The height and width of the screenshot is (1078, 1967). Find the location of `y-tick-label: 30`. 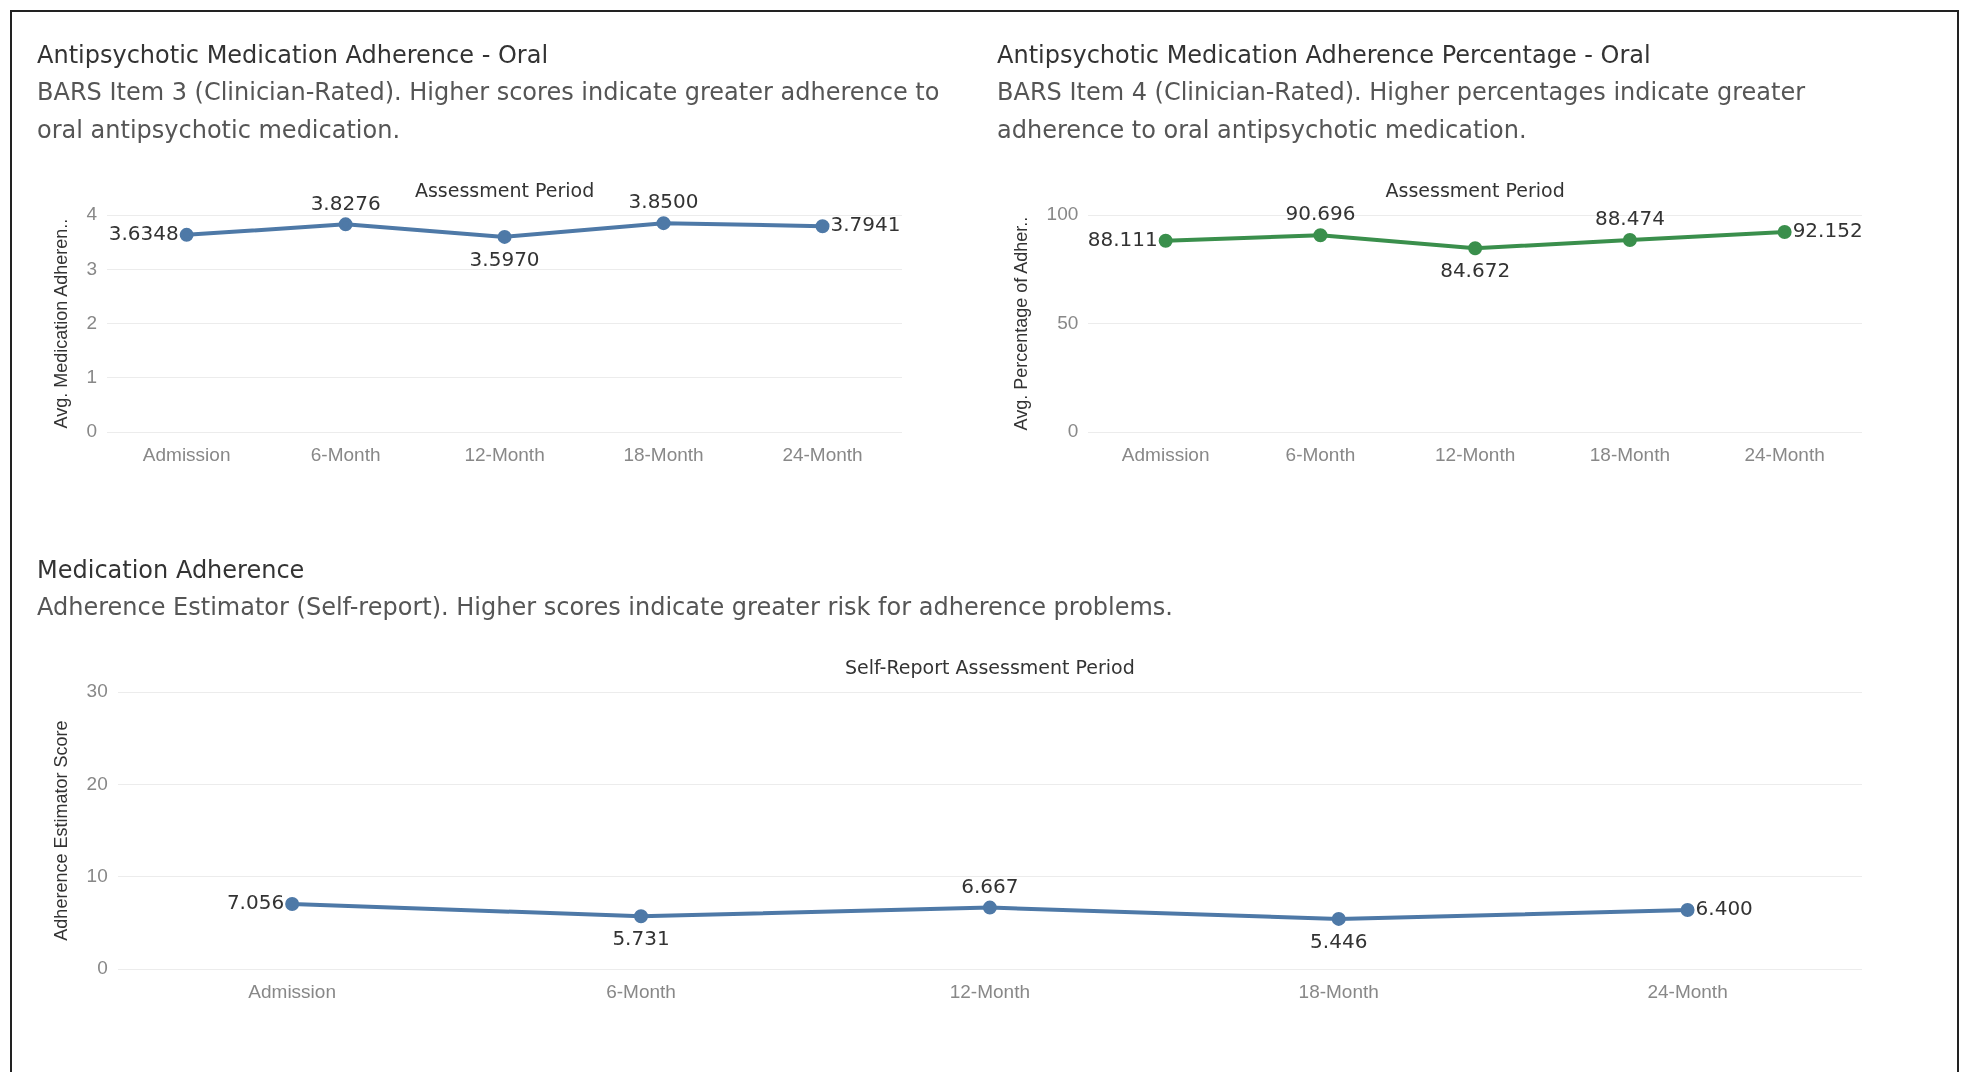

y-tick-label: 30 is located at coordinates (97, 691).